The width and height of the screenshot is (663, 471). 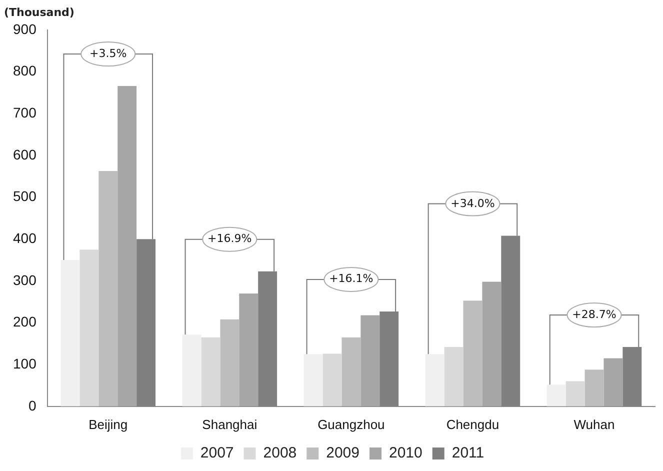 What do you see at coordinates (39, 12) in the screenshot?
I see `y-axis-title: (Thousand)` at bounding box center [39, 12].